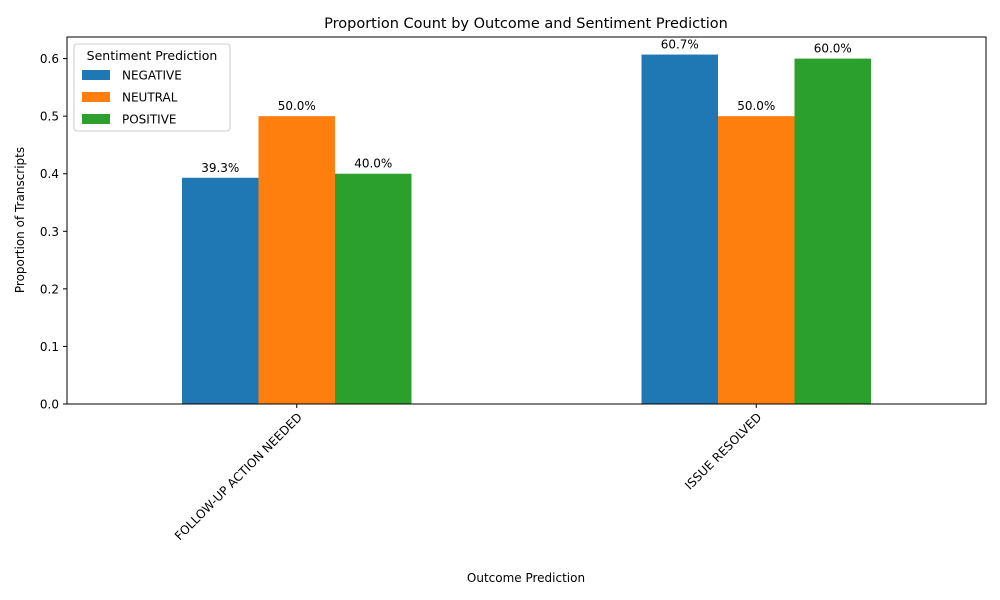 The height and width of the screenshot is (600, 1000). I want to click on legend-label-negative: NEGATIVE, so click(152, 76).